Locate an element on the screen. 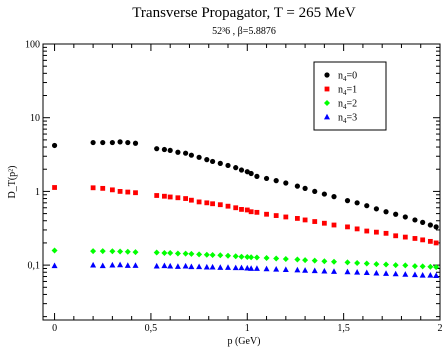 This screenshot has width=442, height=354. y-axis-label: D_T(p²) is located at coordinates (12, 182).